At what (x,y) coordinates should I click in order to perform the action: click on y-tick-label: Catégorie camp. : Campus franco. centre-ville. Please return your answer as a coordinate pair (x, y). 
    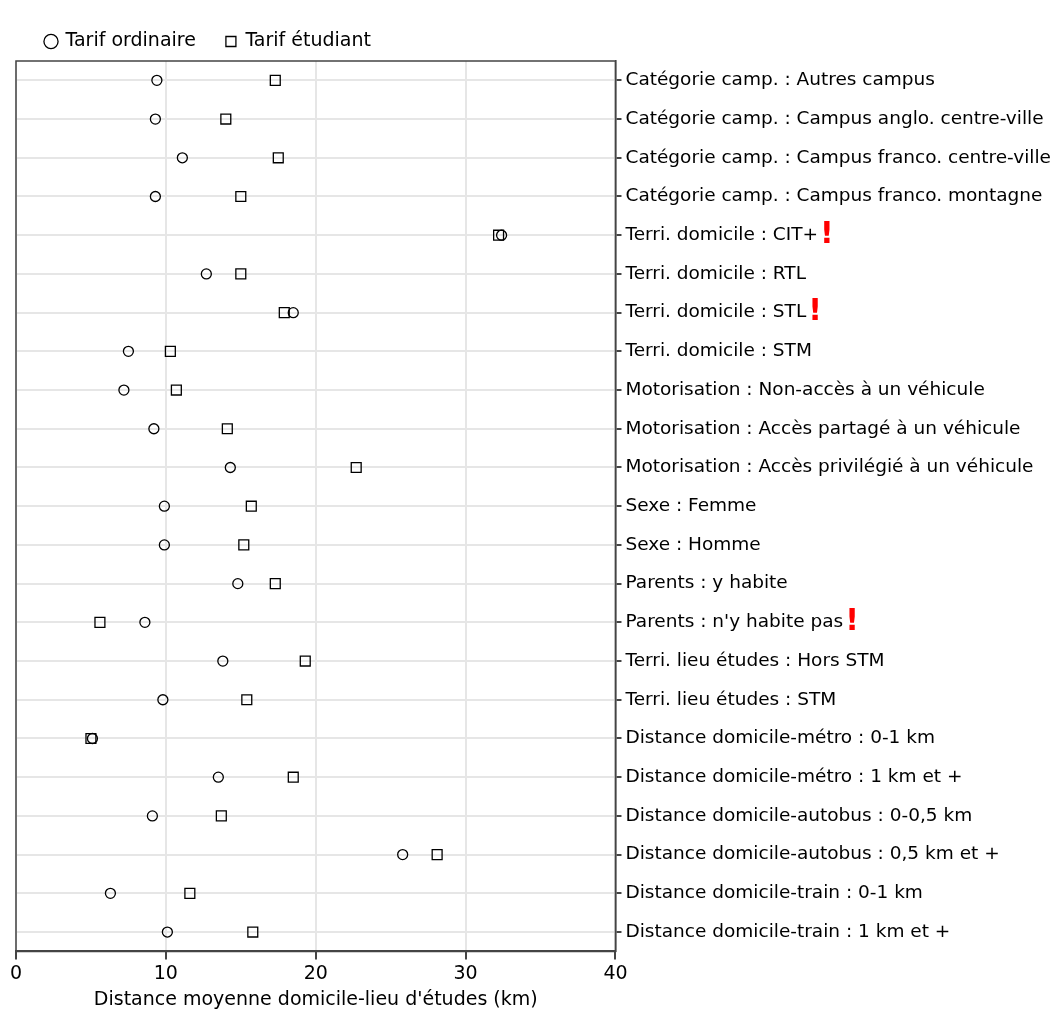
    Looking at the image, I should click on (838, 156).